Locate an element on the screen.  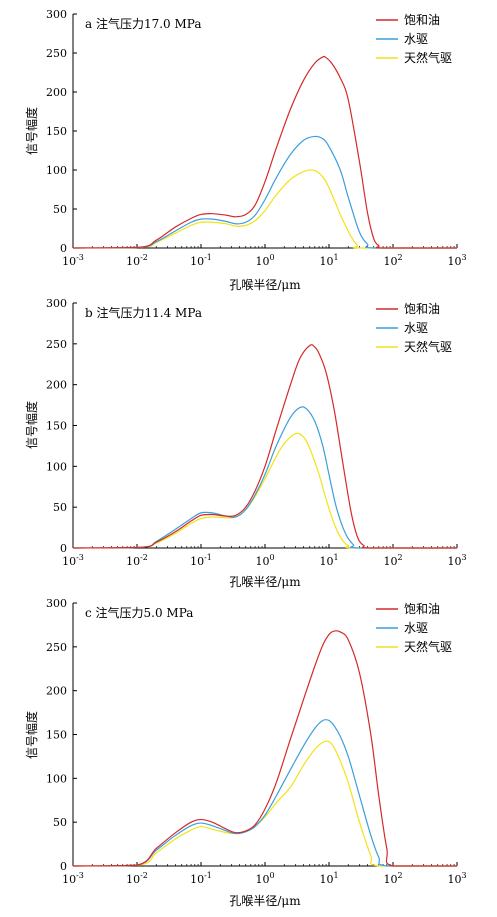
panel-title: a 注气压力17.0 MPa is located at coordinates (143, 23).